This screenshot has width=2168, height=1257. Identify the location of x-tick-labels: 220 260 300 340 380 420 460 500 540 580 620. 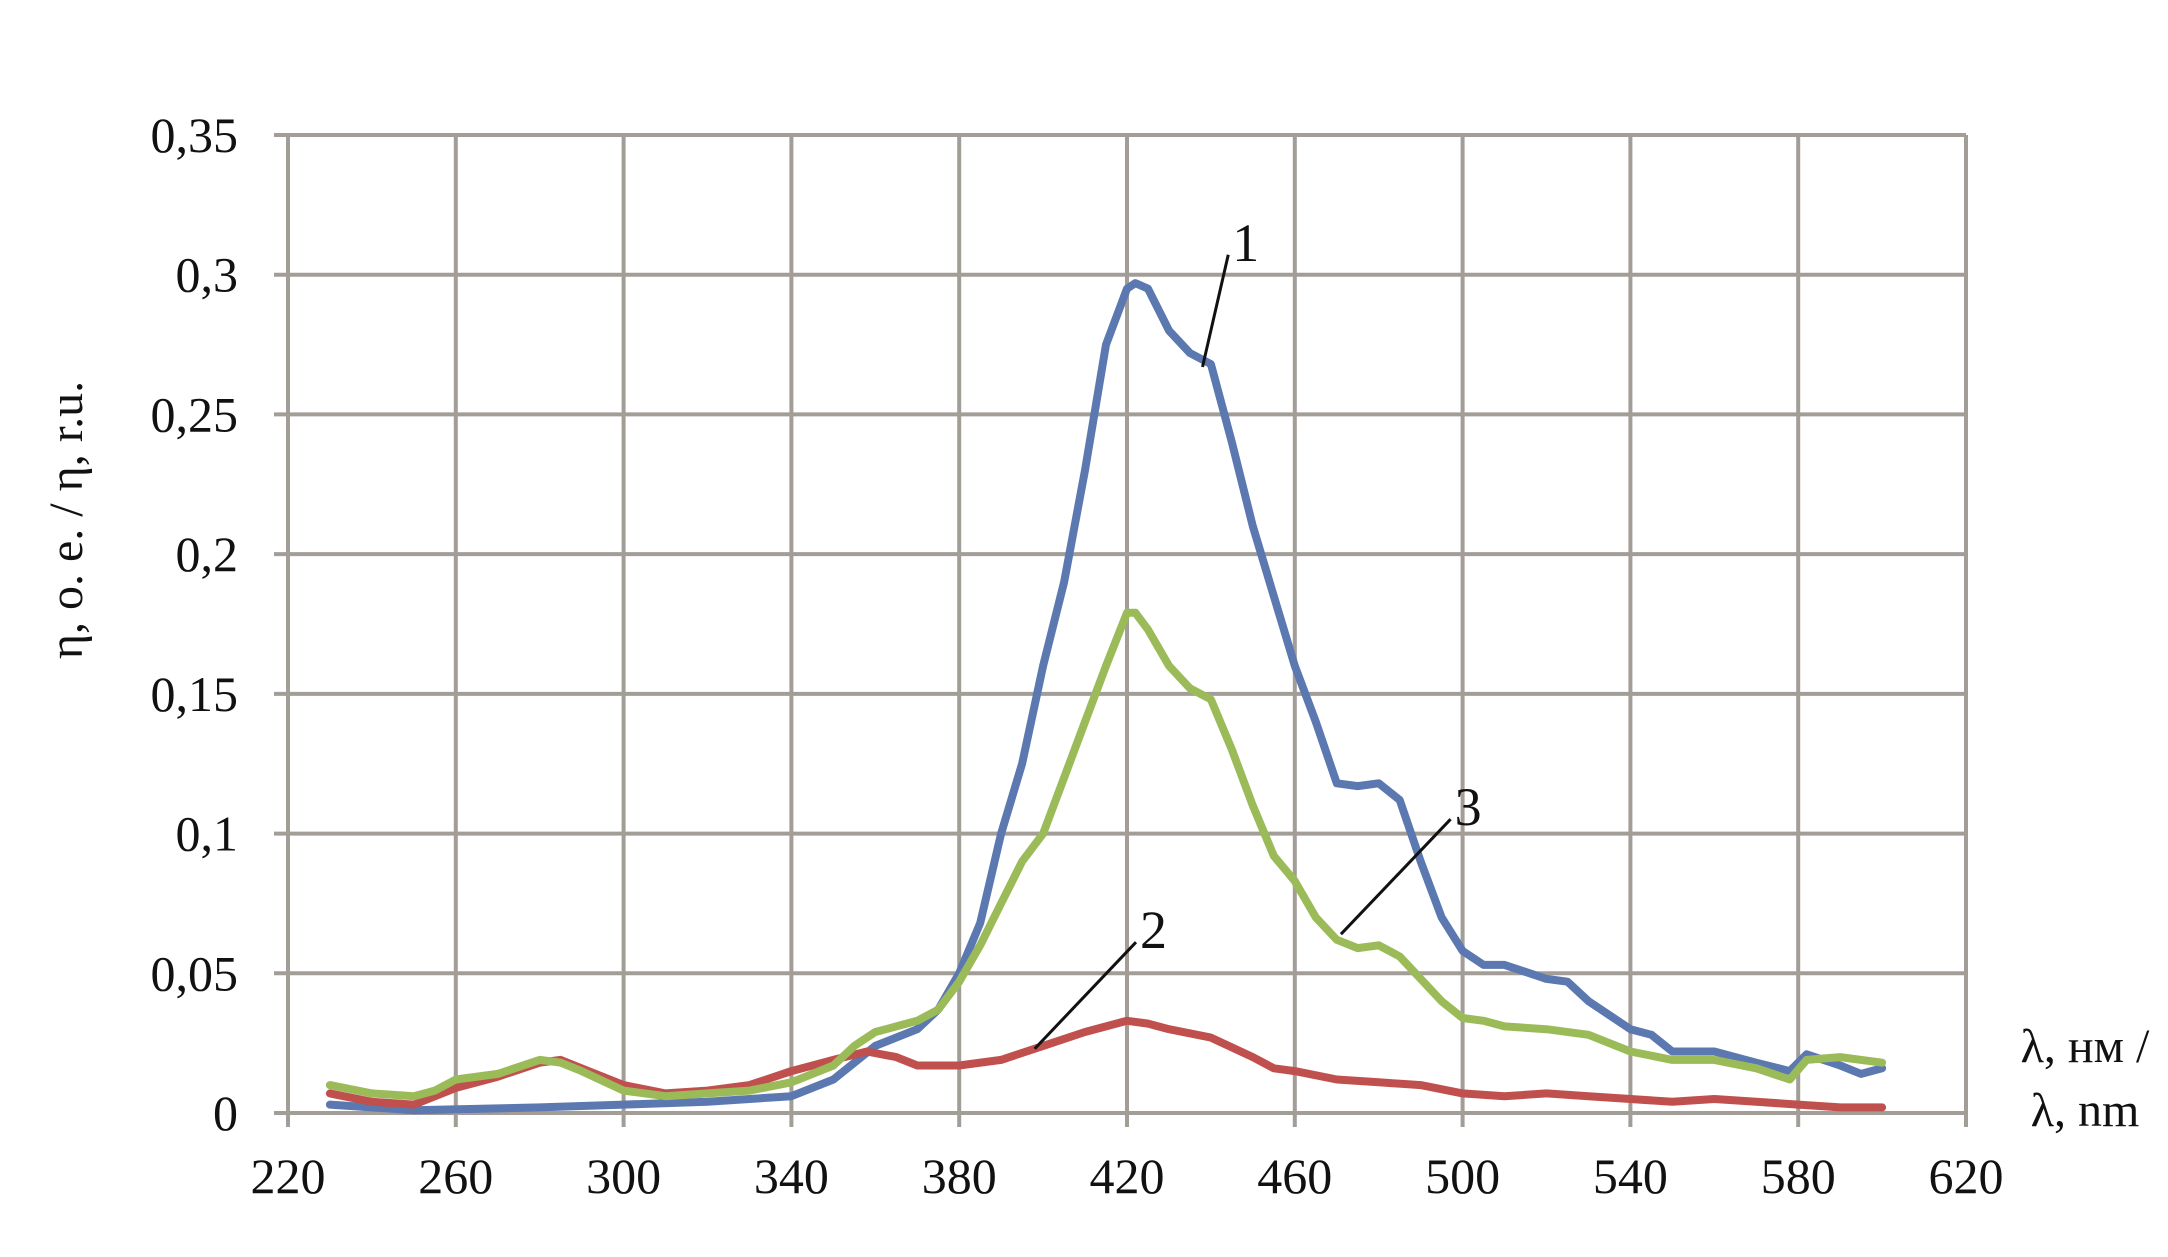
(1127, 1176).